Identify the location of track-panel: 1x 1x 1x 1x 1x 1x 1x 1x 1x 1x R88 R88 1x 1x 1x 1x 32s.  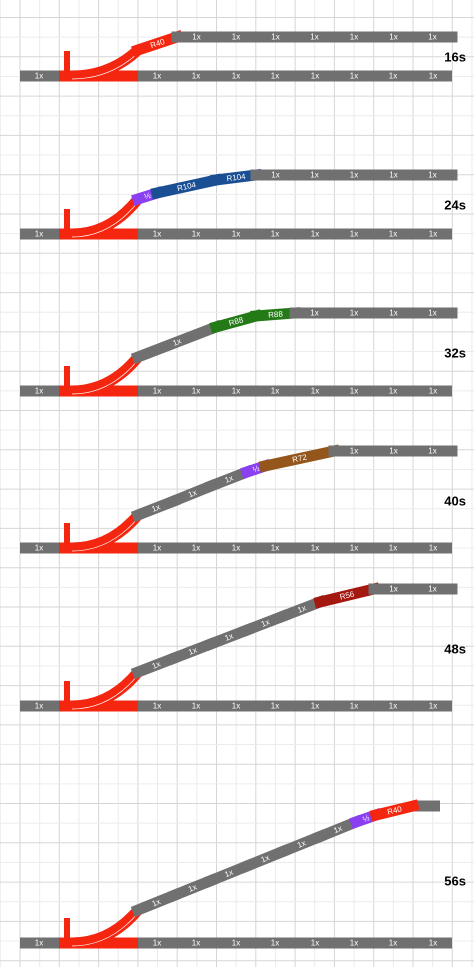
(243, 352).